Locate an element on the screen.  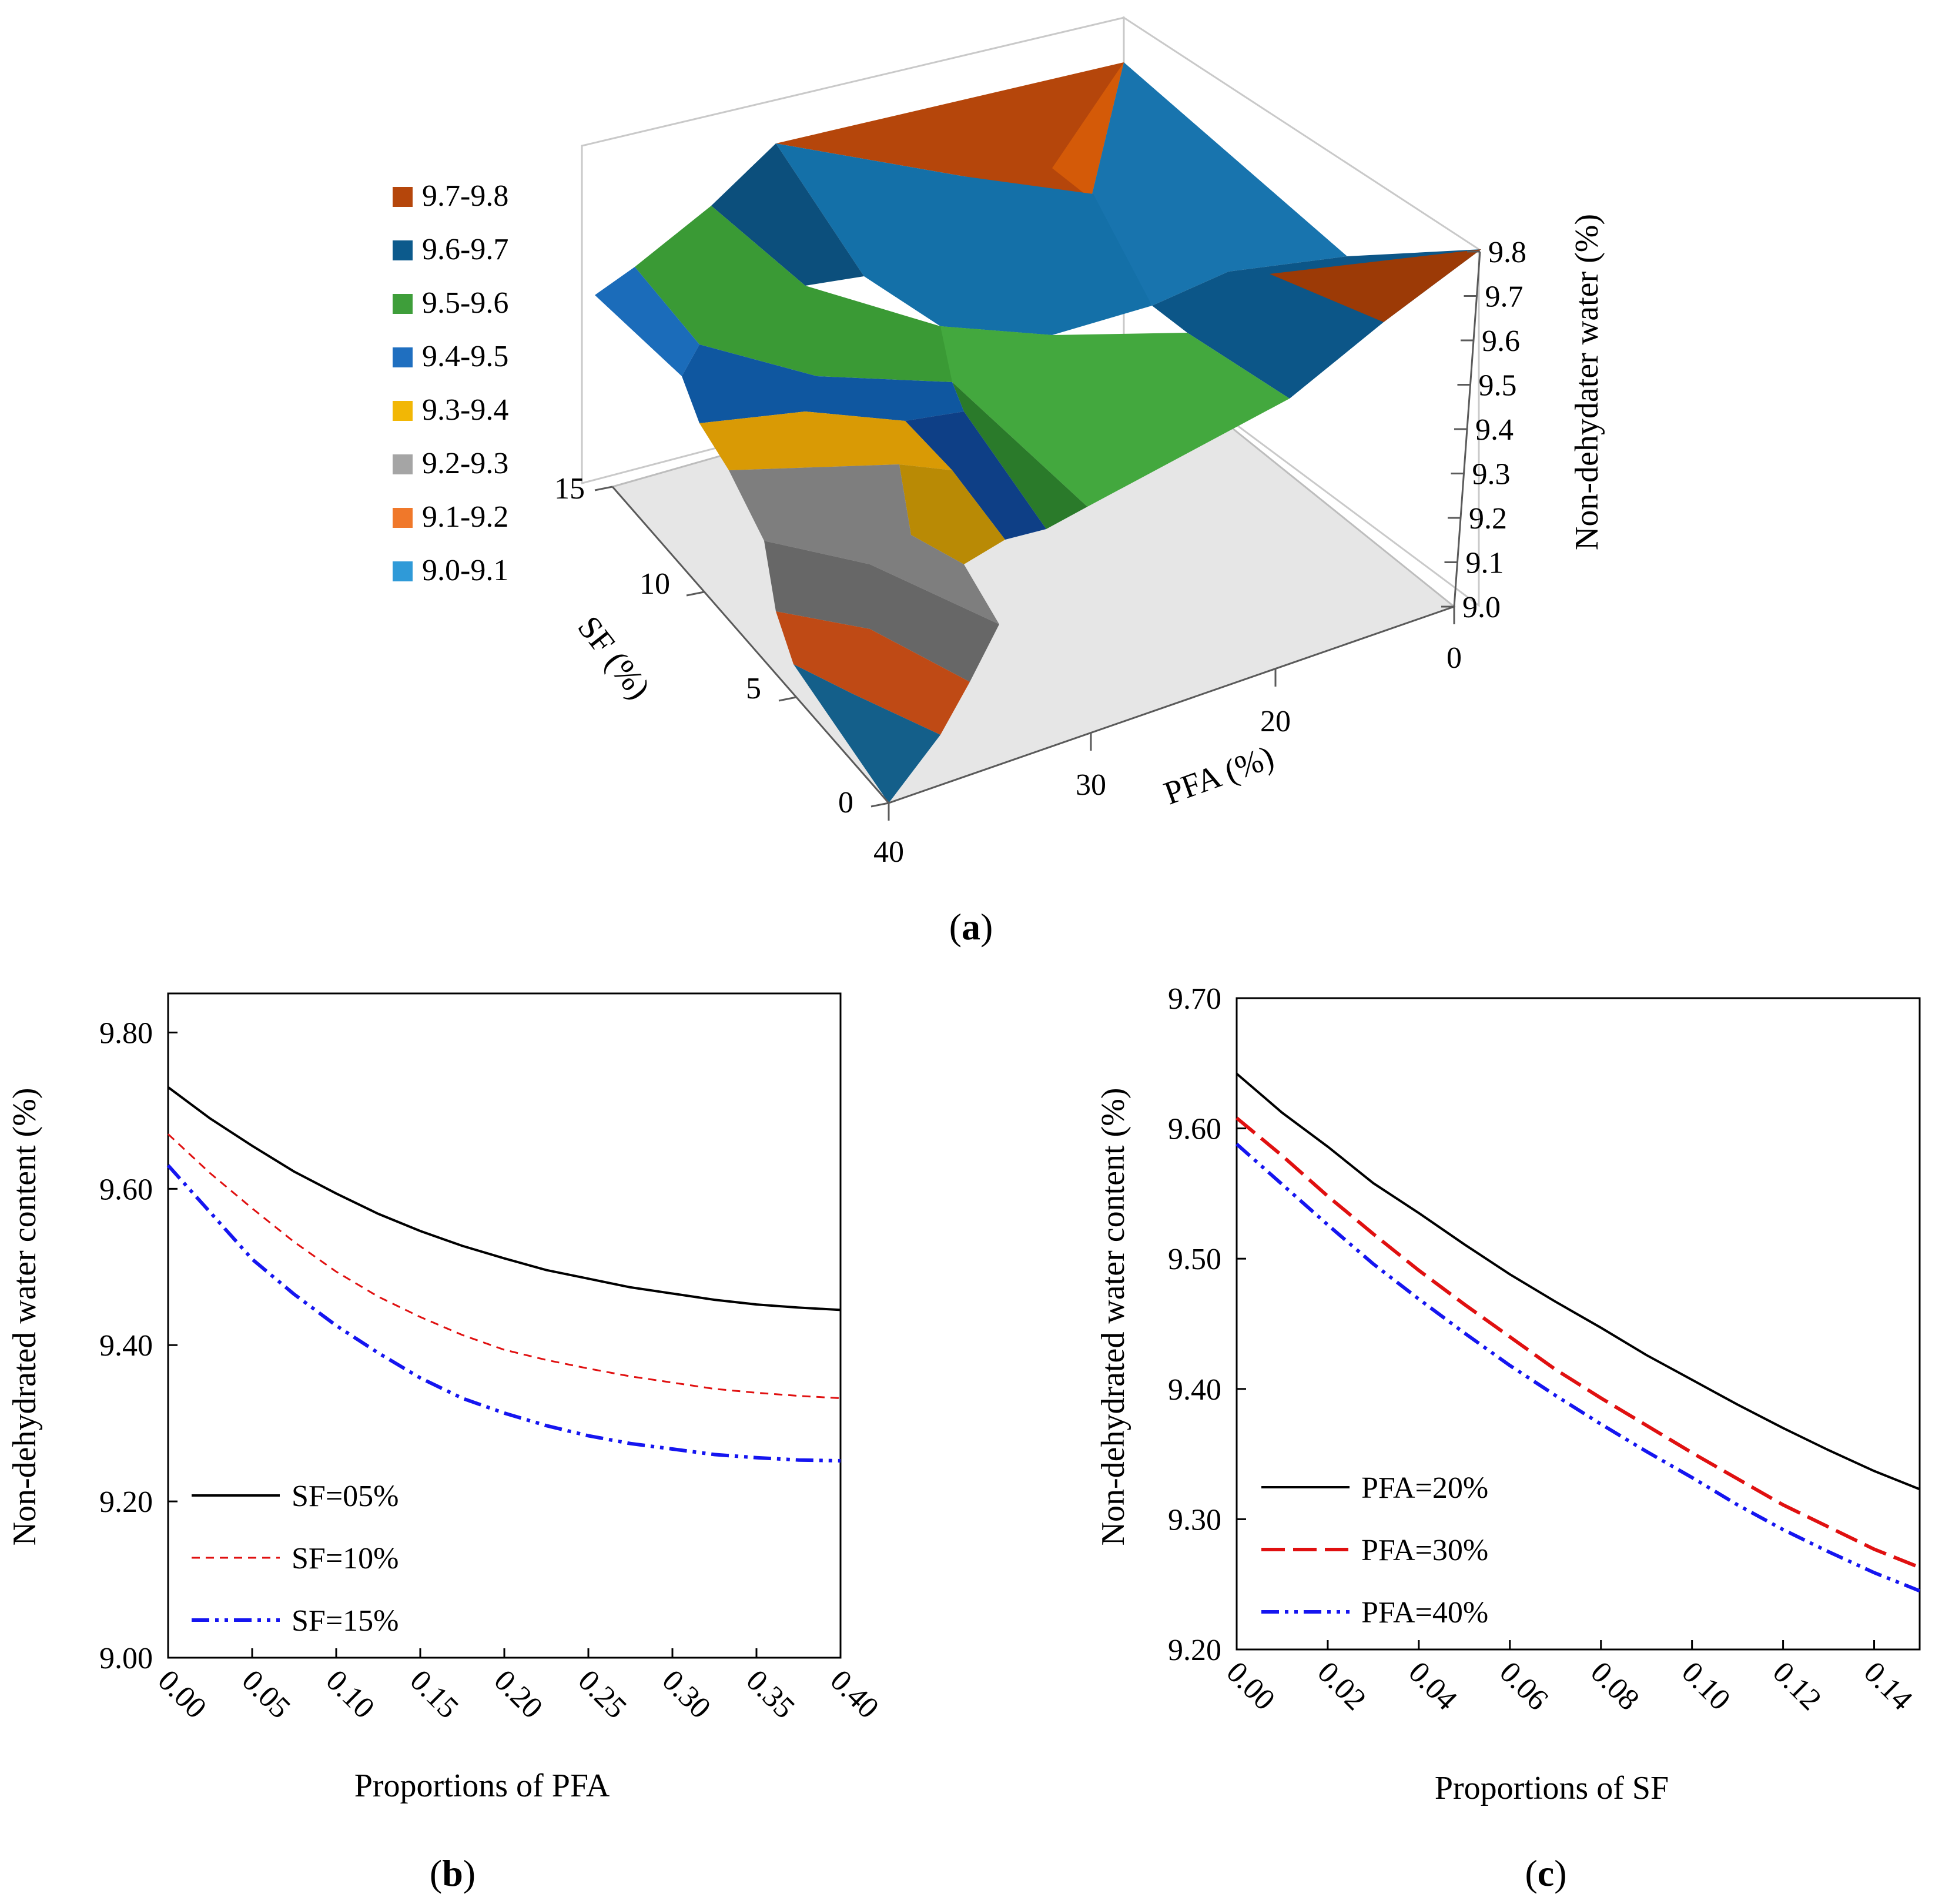
y-axis-ticks-c: 9.20 9.30 9.40 9.50 9.60 9.70 is located at coordinates (1207, 1324).